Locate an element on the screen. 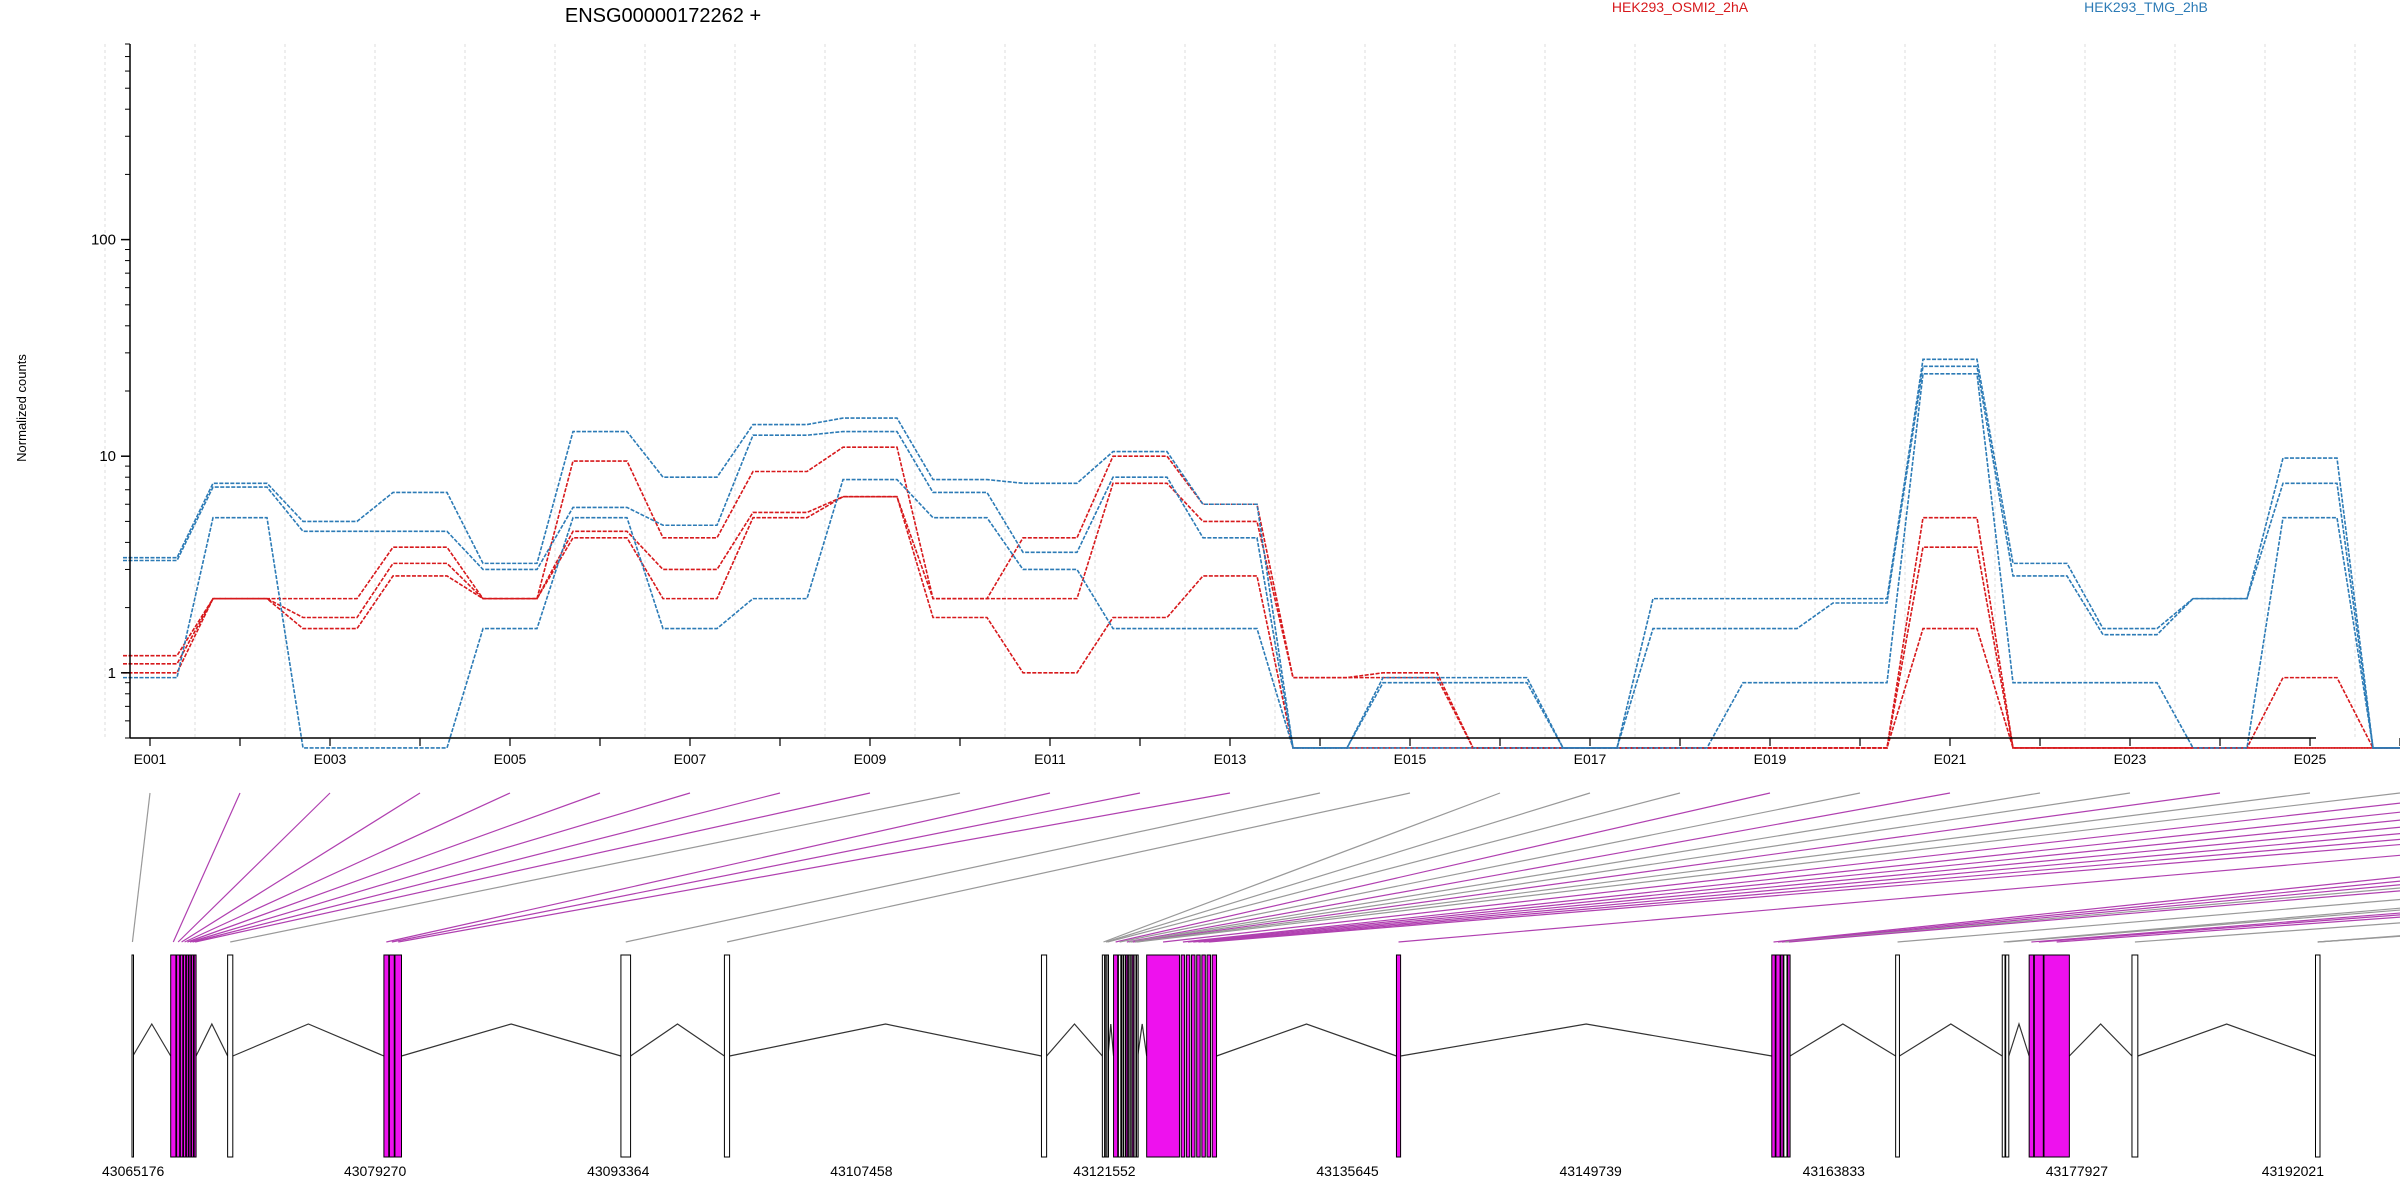  legend-item: HEK293_TMG_2hB is located at coordinates (2146, 7).